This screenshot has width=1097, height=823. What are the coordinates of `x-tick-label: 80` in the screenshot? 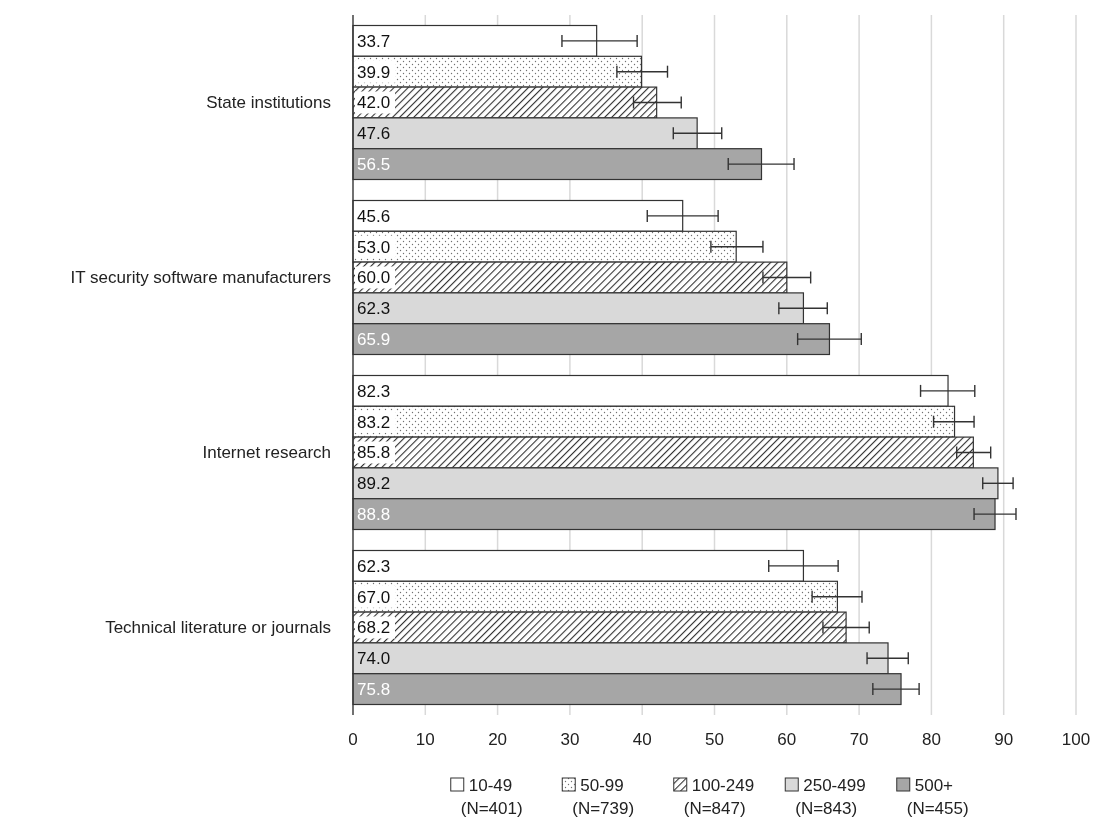 It's located at (931, 739).